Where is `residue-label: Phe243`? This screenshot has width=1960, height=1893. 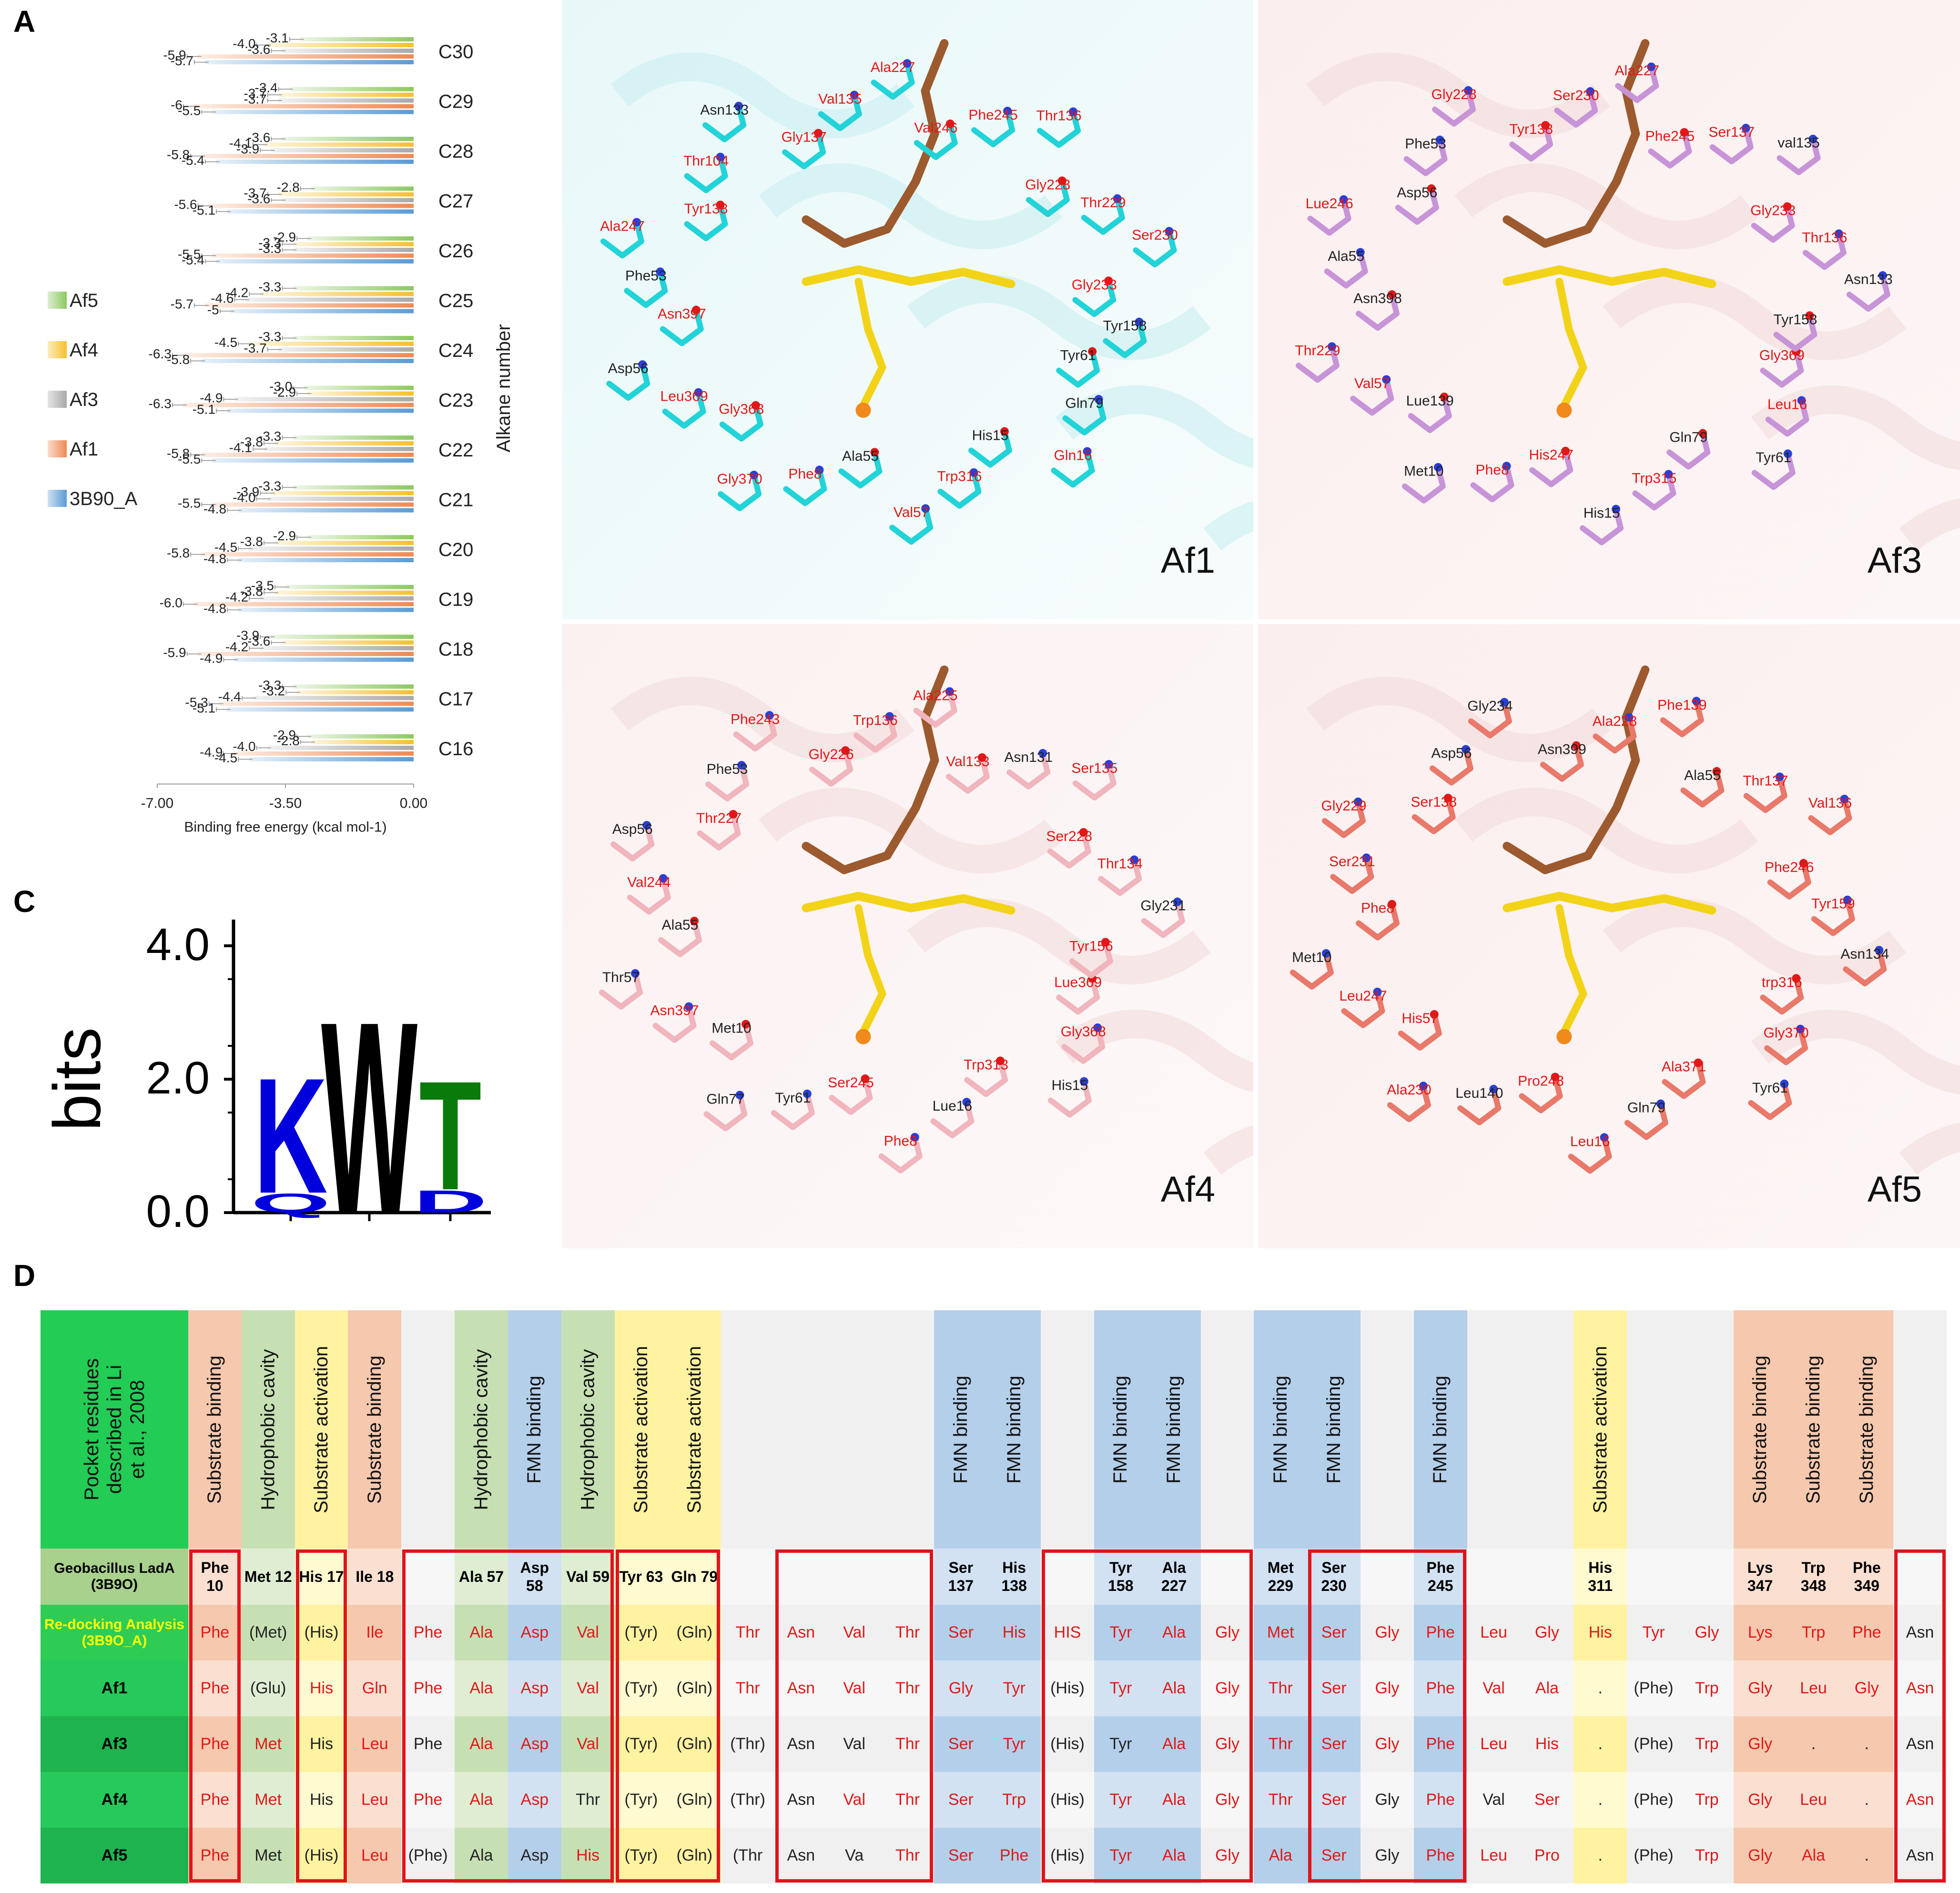 residue-label: Phe243 is located at coordinates (755, 719).